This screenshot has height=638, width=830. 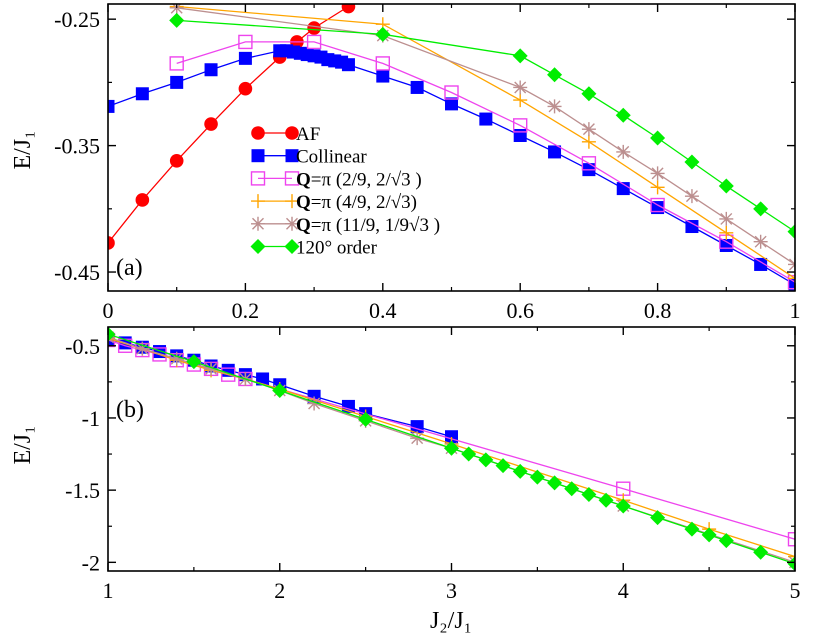 I want to click on legend-entry-af: AF, so click(x=285, y=134).